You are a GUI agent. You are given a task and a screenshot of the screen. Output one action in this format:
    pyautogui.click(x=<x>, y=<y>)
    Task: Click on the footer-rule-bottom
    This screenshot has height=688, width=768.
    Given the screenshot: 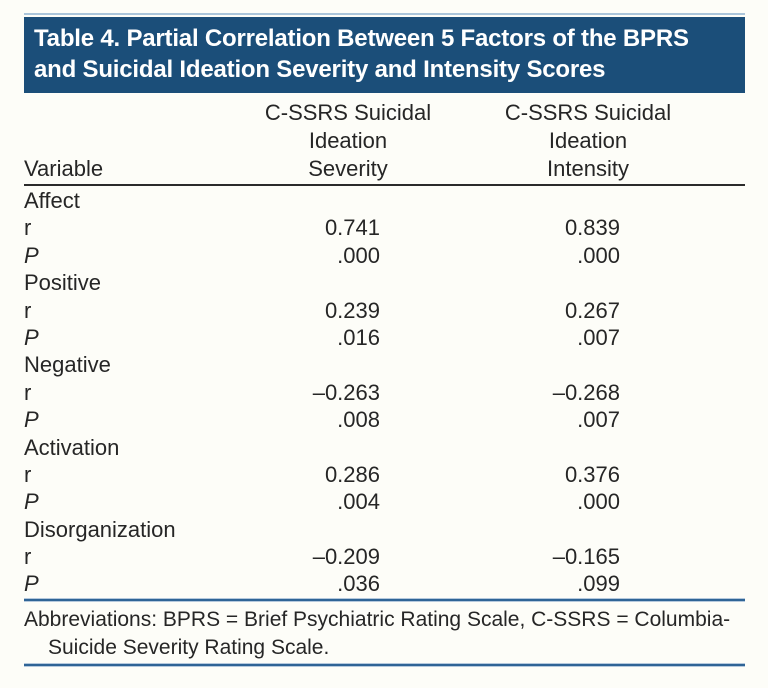 What is the action you would take?
    pyautogui.click(x=384, y=665)
    